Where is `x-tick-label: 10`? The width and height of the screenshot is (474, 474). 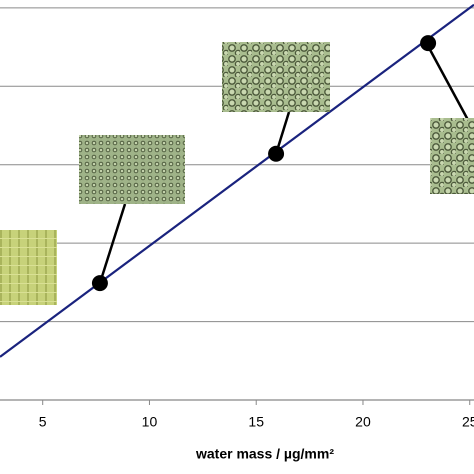 x-tick-label: 10 is located at coordinates (150, 422).